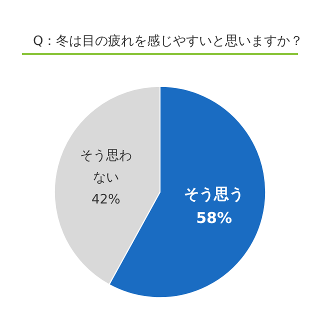  I want to click on slice-label: そう思う, so click(214, 193).